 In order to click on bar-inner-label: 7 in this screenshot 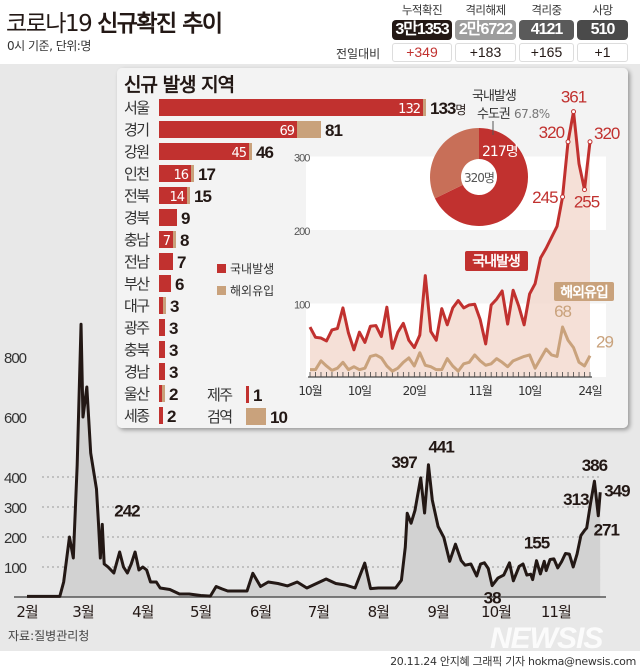, I will do `click(167, 241)`.